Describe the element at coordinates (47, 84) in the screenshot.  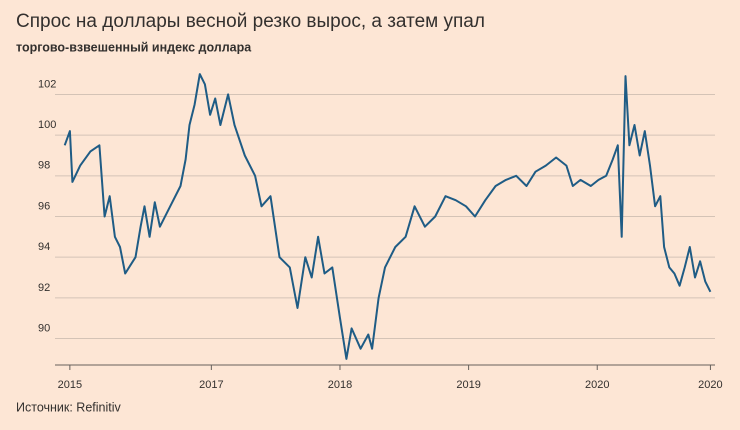
I see `y-tick-label: 102` at that location.